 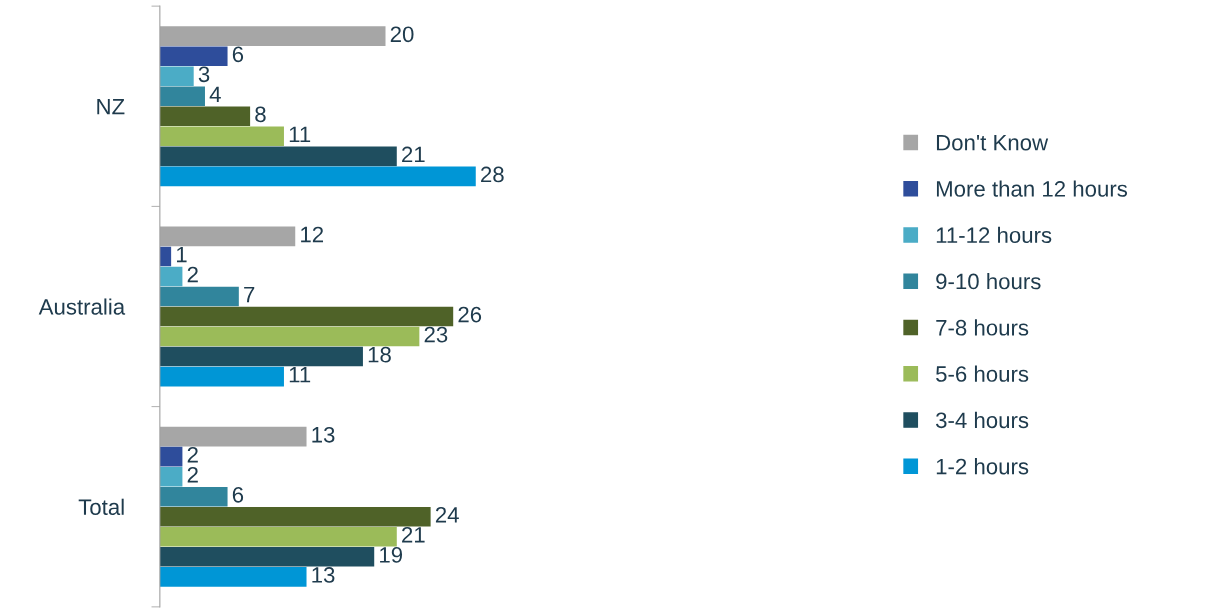 I want to click on data-label: 7, so click(x=249, y=294).